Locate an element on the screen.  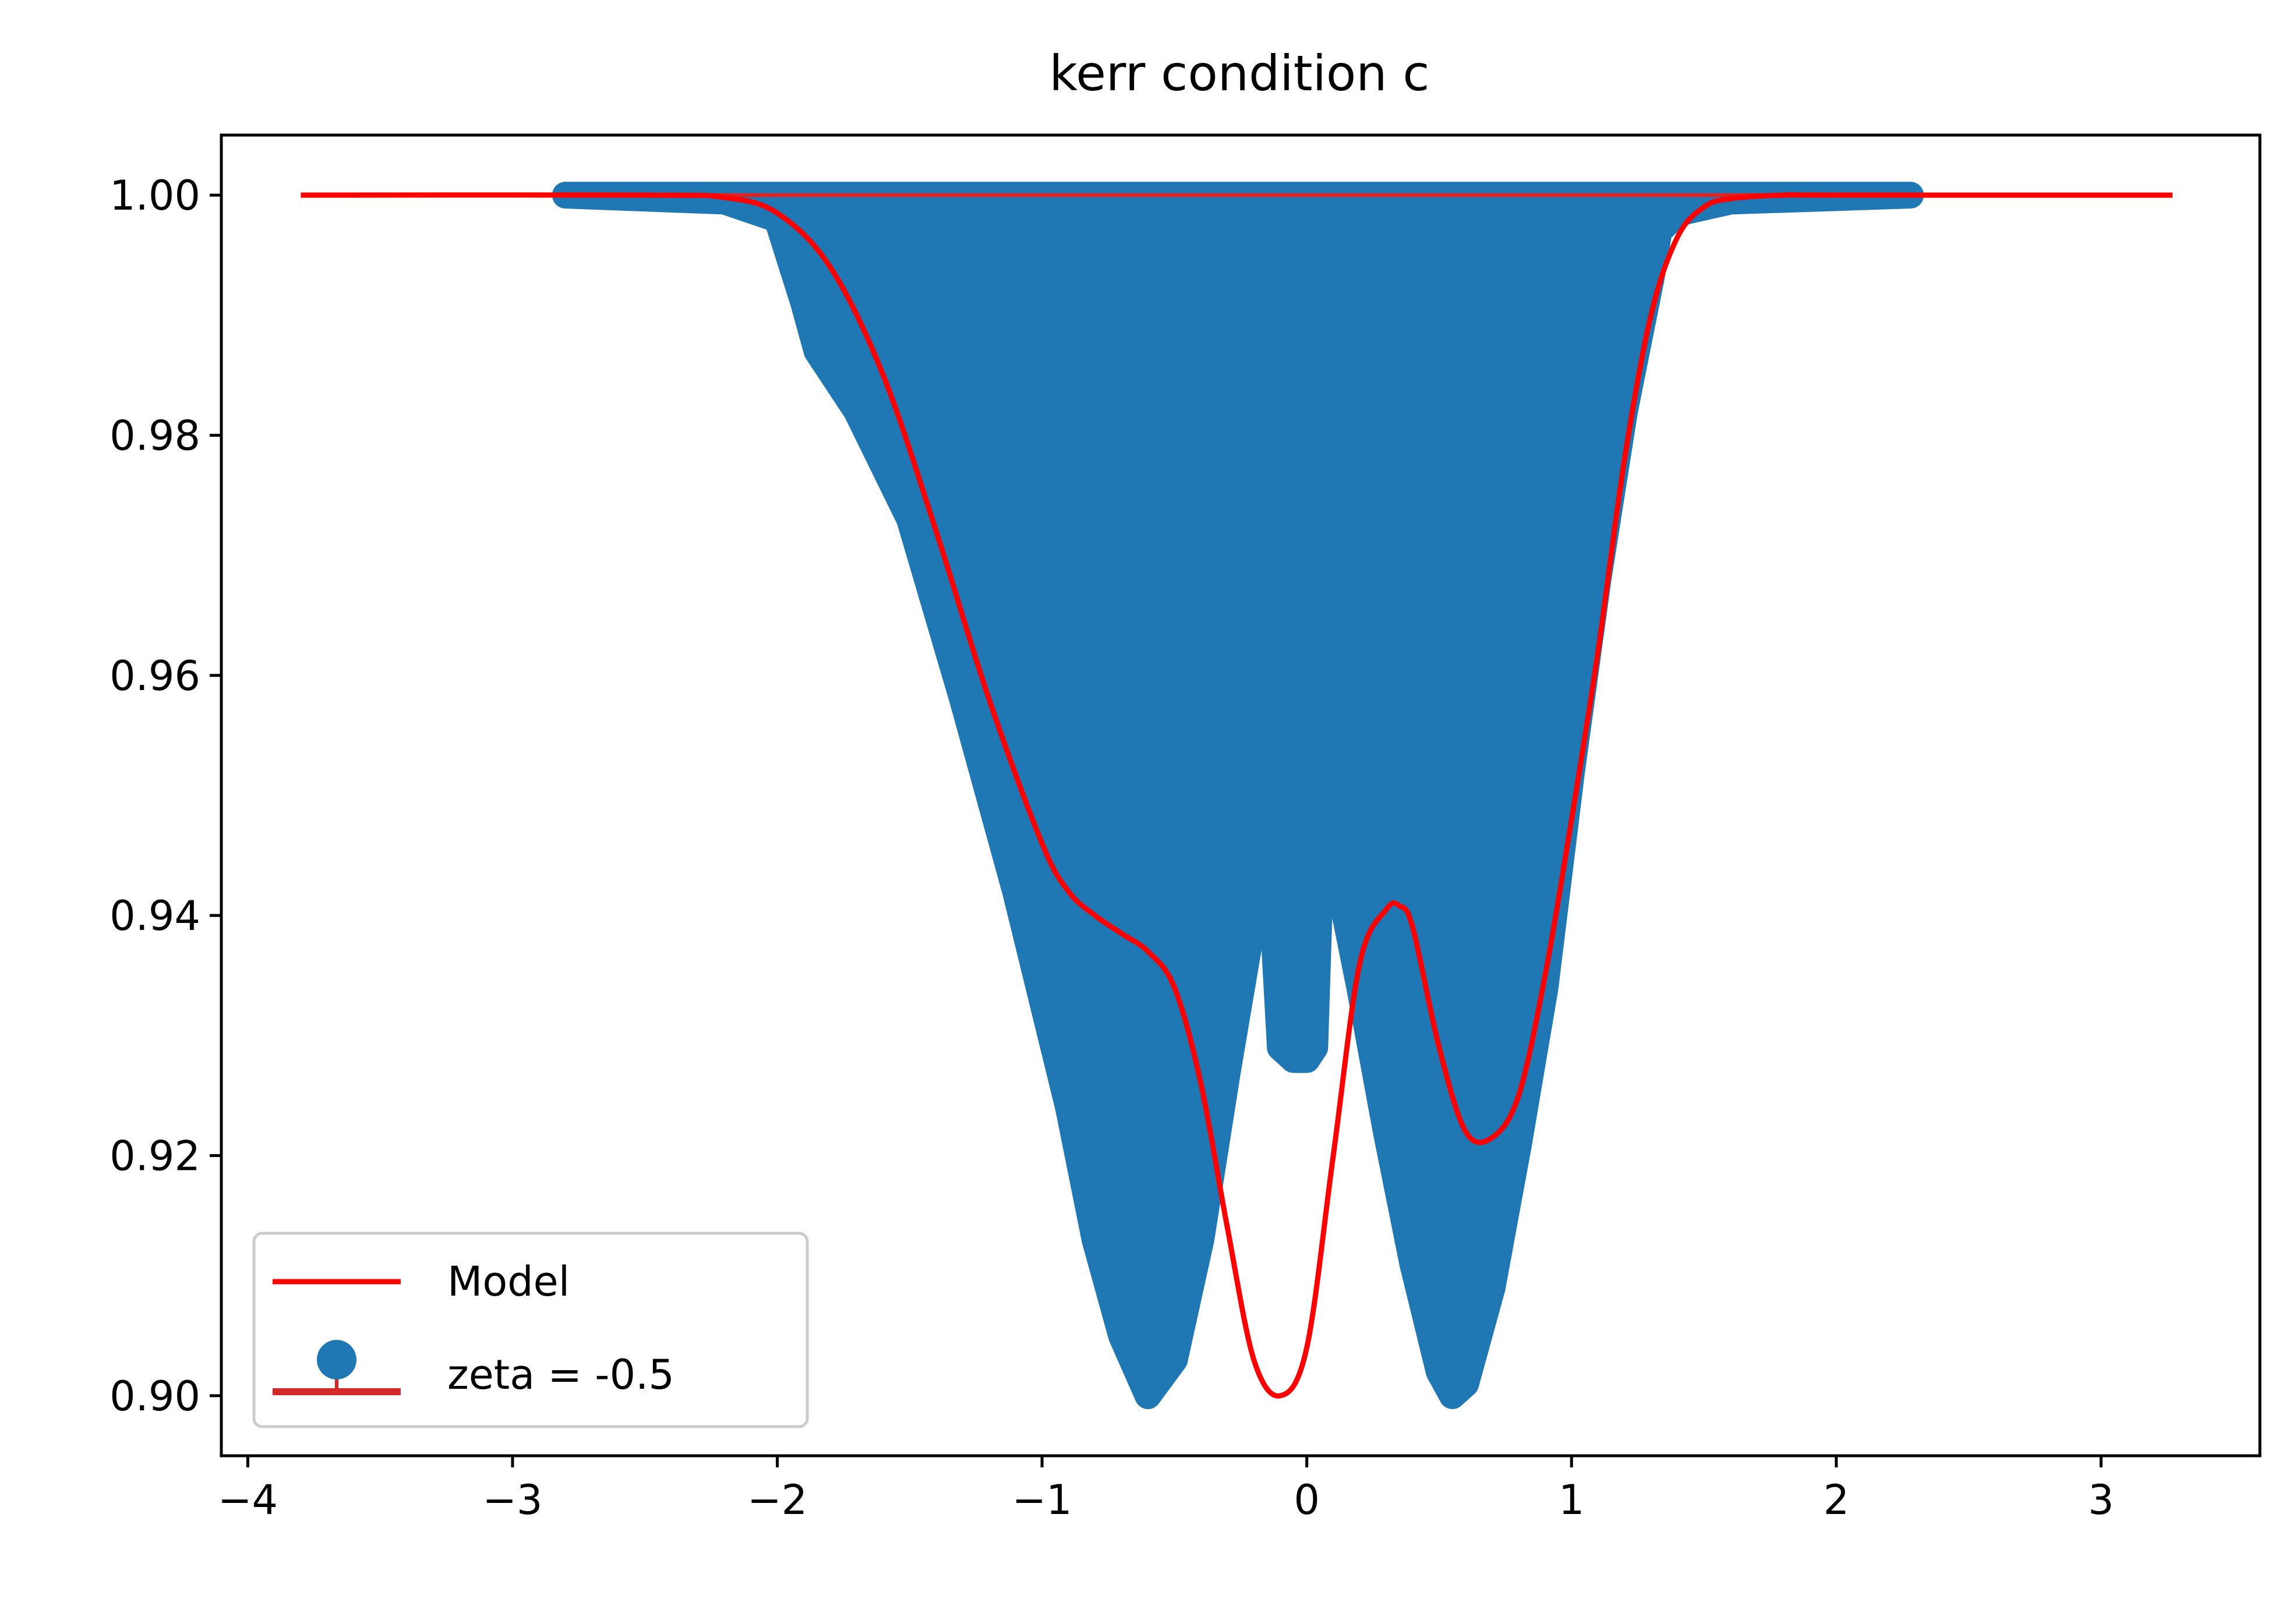
legend-label-data: zeta = -0.5 is located at coordinates (560, 1375).